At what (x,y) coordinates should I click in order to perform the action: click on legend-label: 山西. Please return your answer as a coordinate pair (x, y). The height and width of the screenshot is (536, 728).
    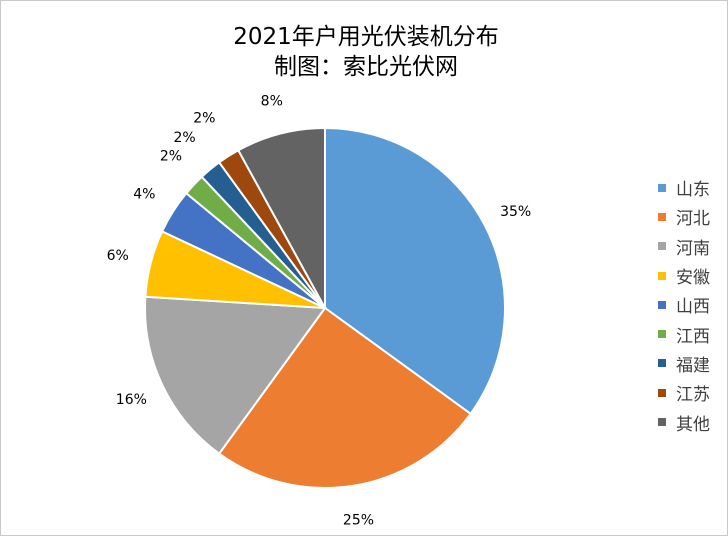
    Looking at the image, I should click on (693, 307).